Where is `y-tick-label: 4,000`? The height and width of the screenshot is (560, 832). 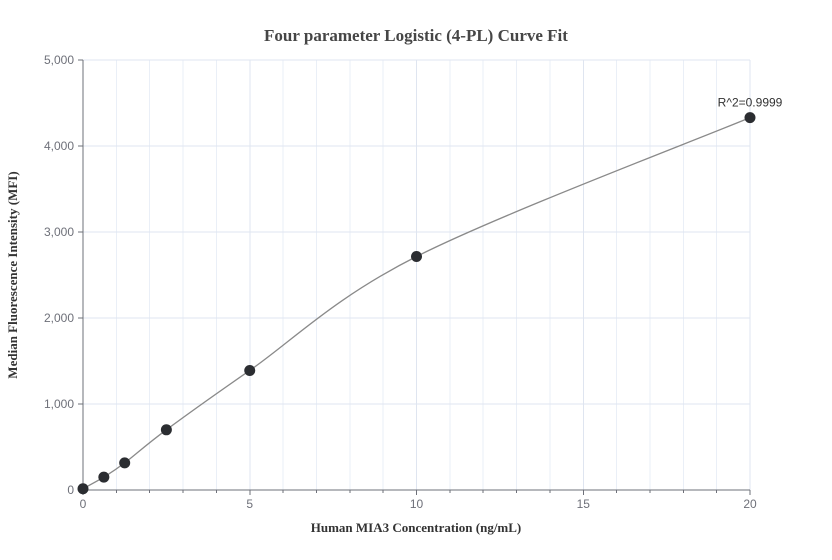 y-tick-label: 4,000 is located at coordinates (59, 146).